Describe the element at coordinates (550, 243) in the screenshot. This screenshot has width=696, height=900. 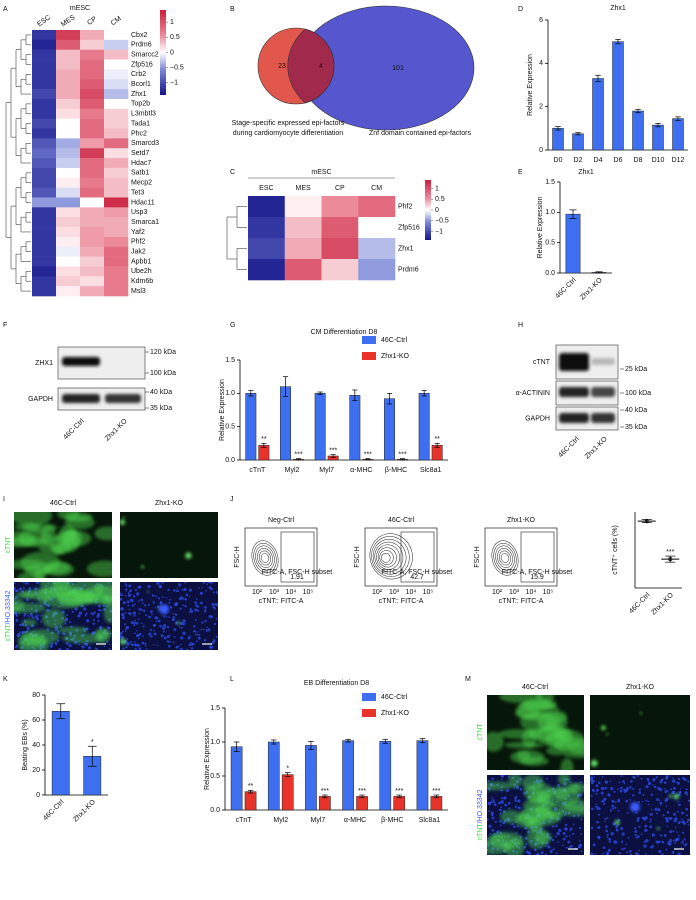
I see `y-tick-label: 0.5` at that location.